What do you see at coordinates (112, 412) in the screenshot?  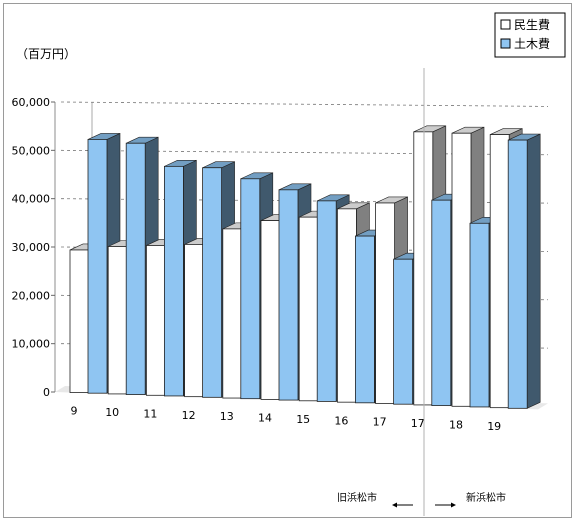 I see `x-tick-label: 10` at bounding box center [112, 412].